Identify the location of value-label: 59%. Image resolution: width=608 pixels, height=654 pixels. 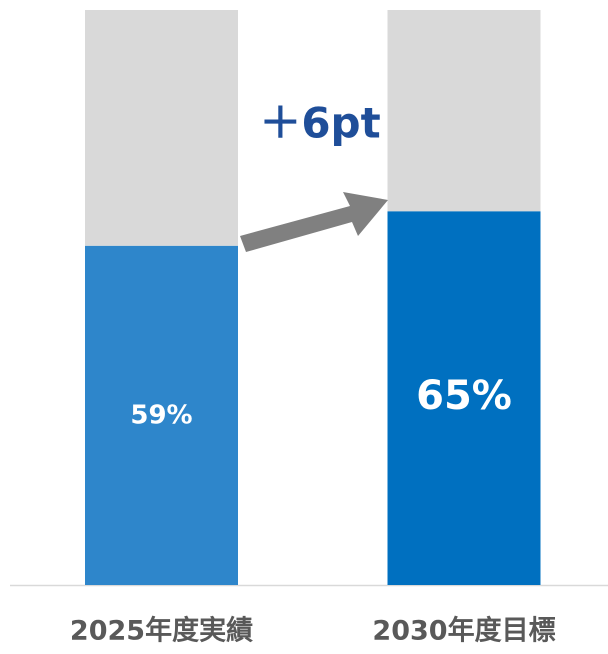
(161, 416).